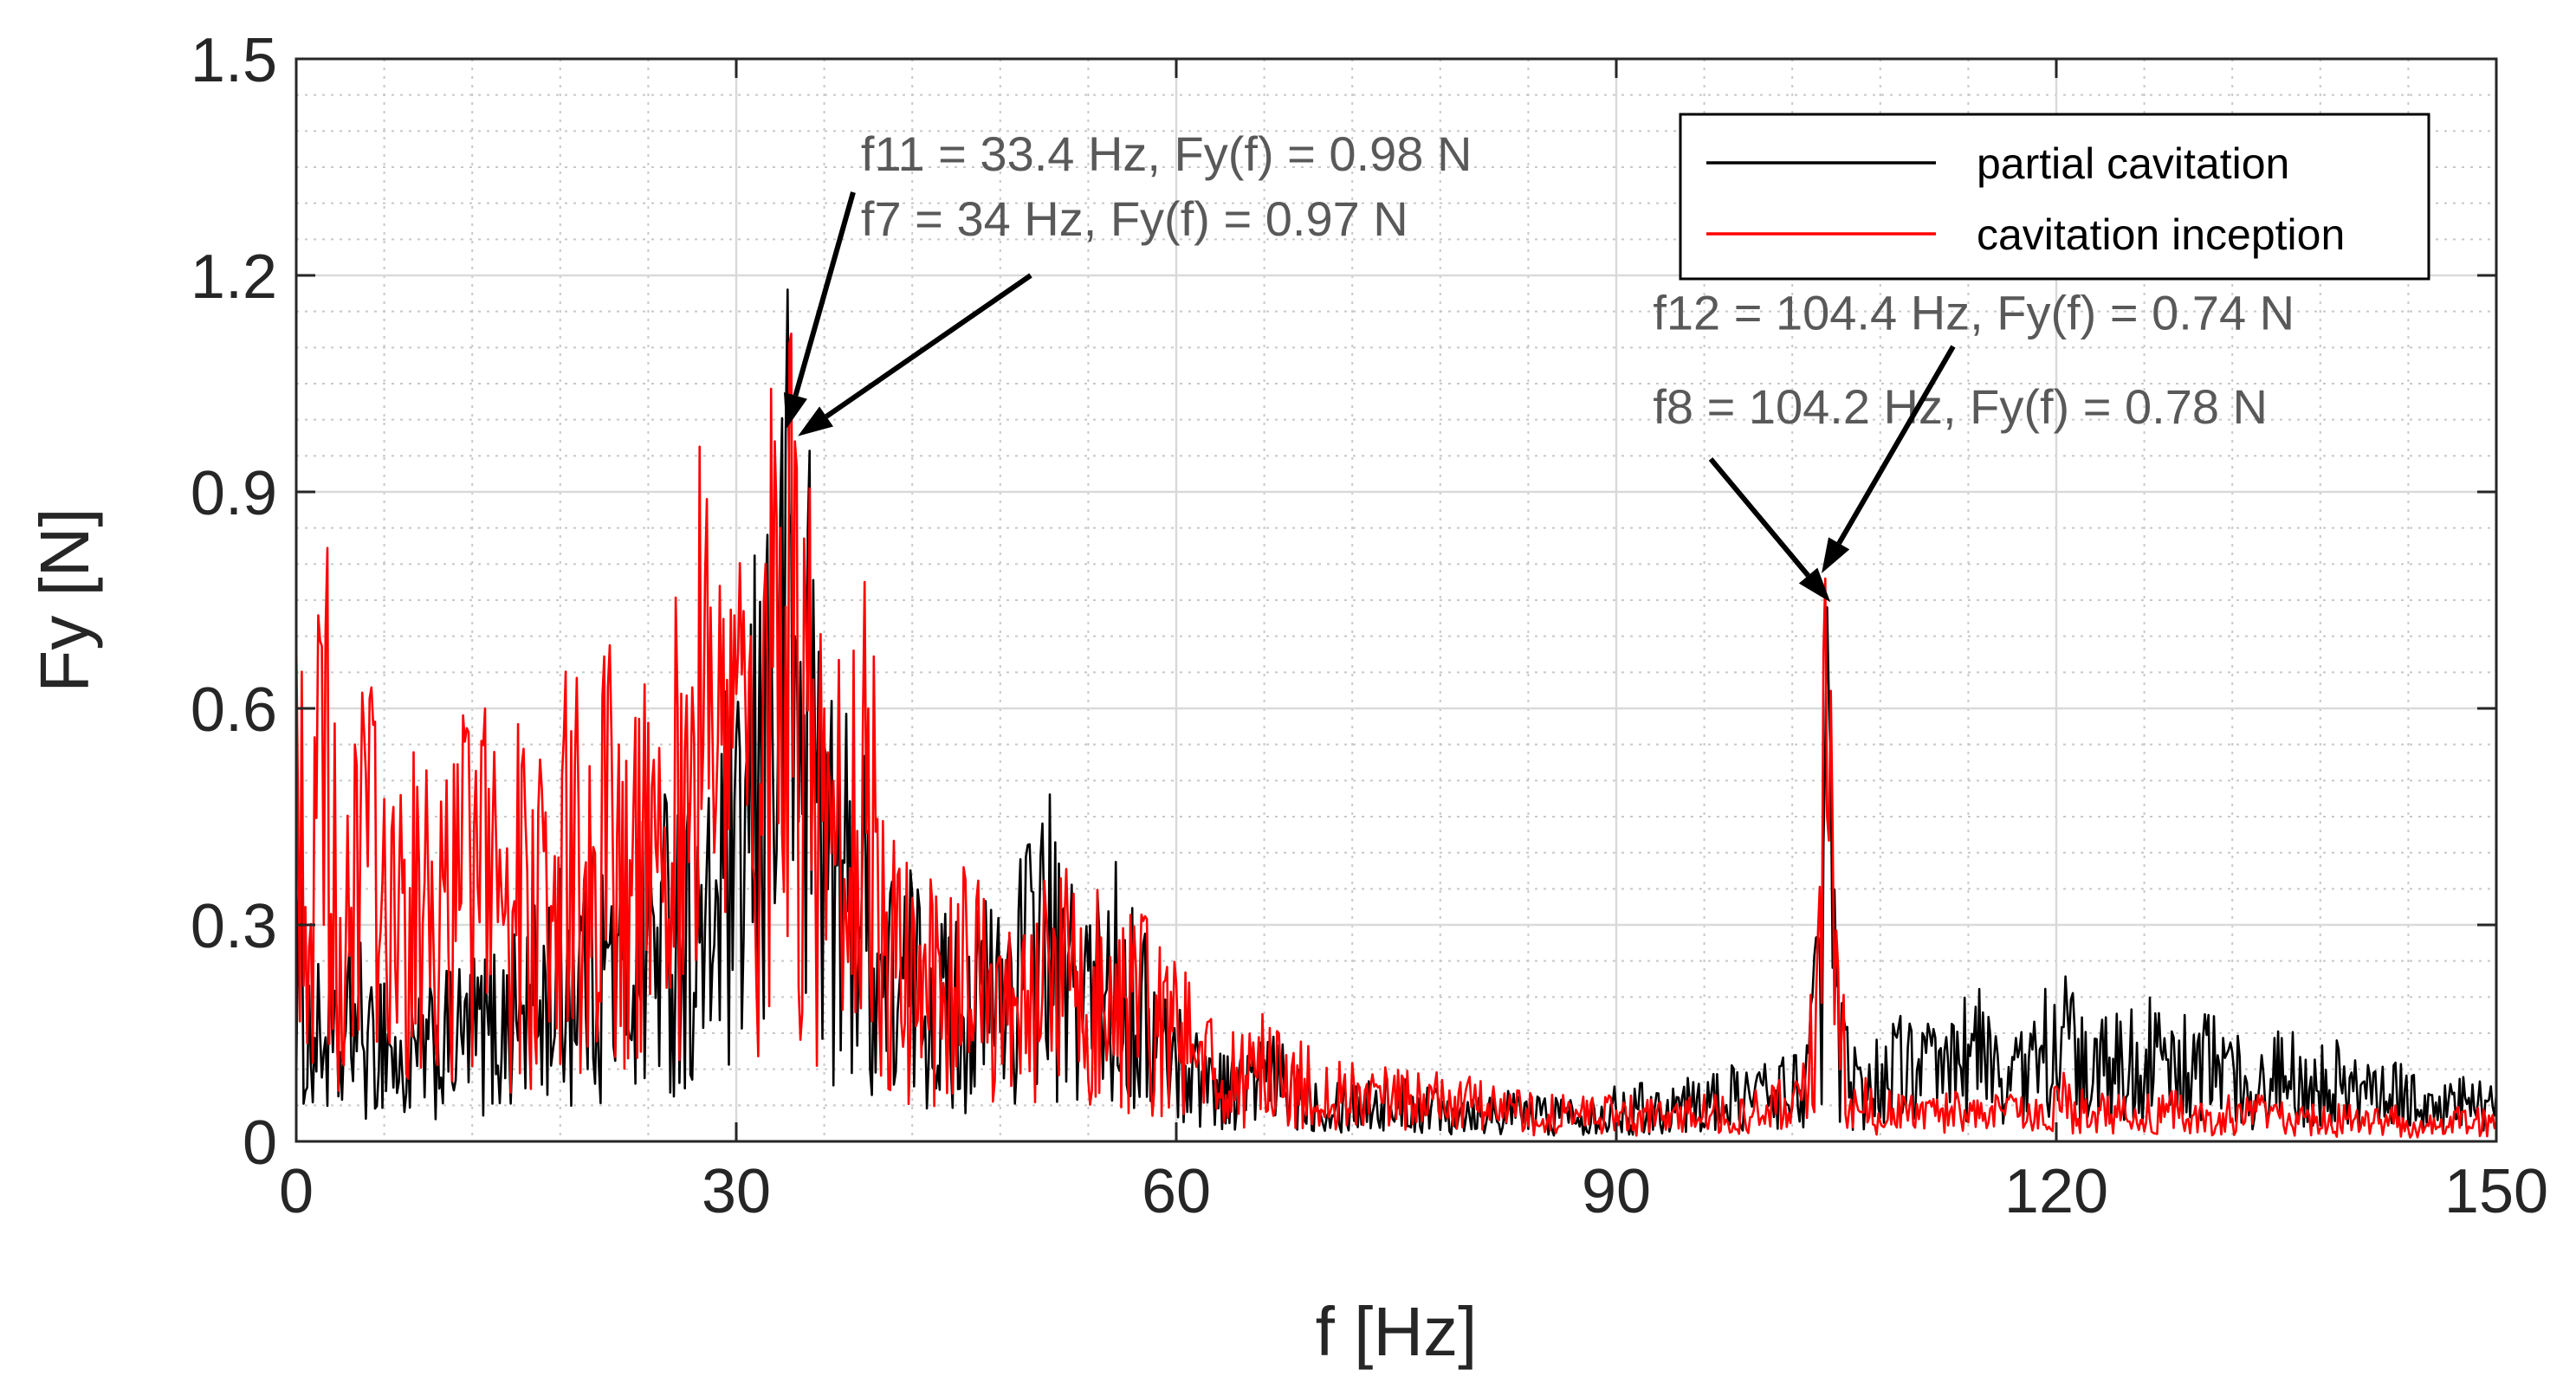  Describe the element at coordinates (234, 710) in the screenshot. I see `y-tick-label: 0.6` at that location.